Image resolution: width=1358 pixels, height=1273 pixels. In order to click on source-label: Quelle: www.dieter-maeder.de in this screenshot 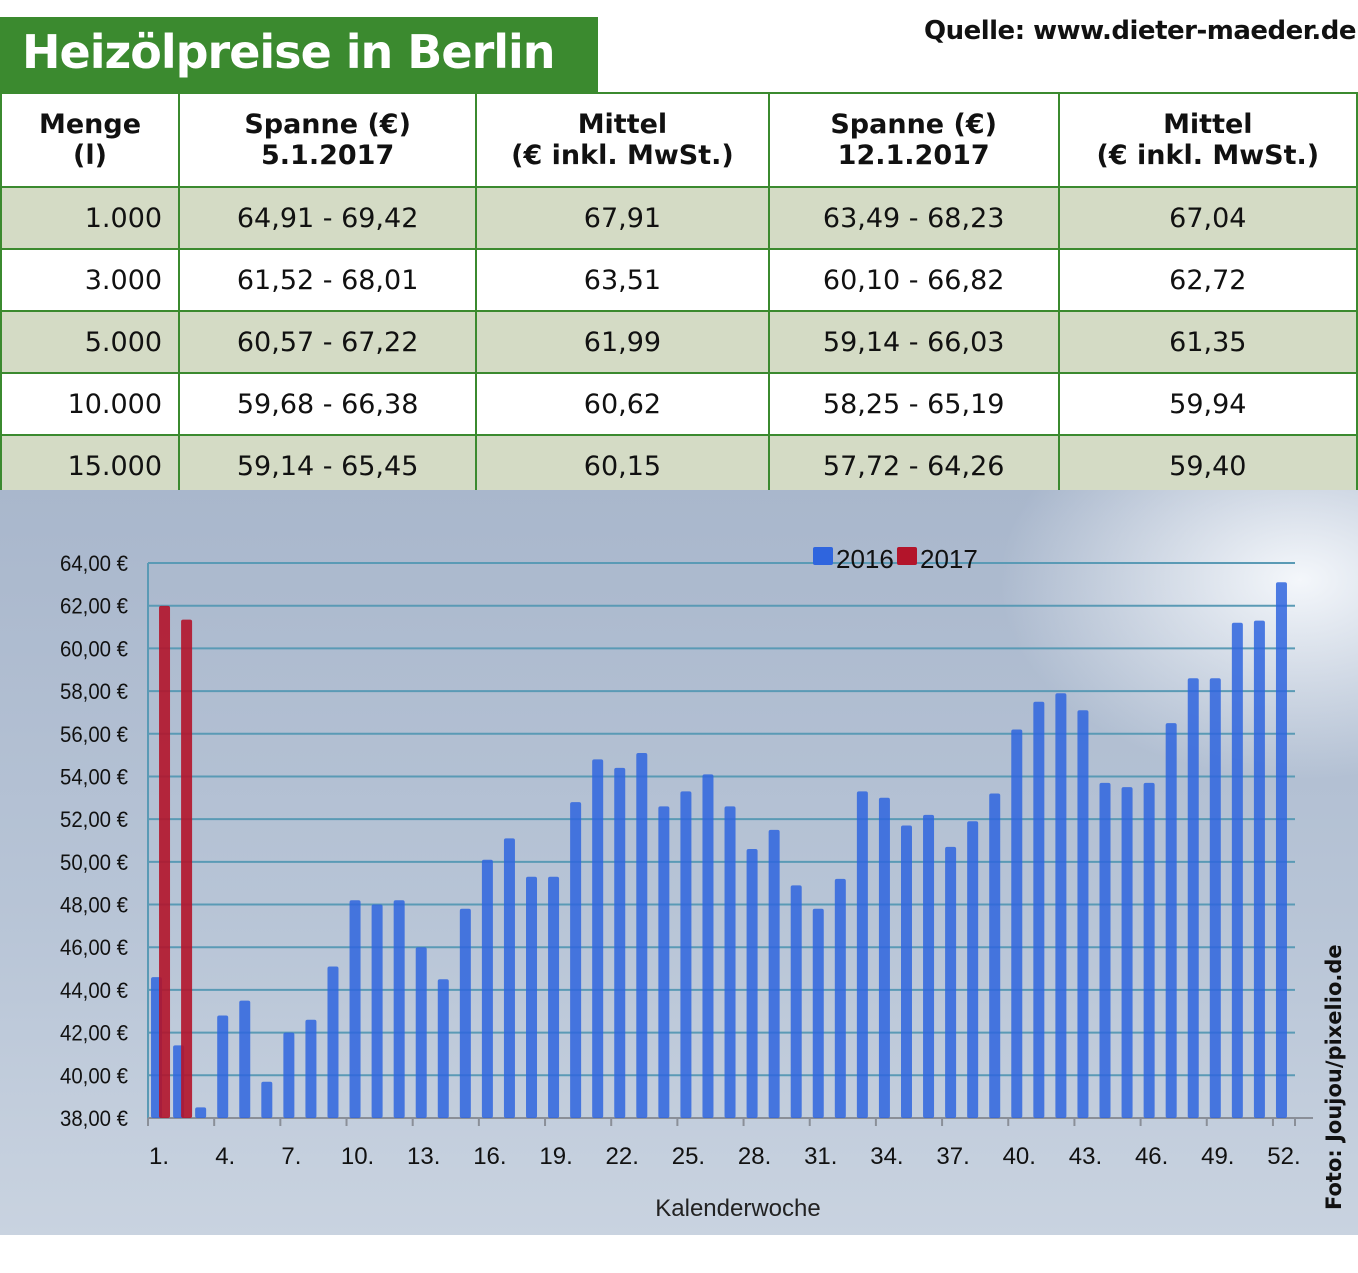, I will do `click(1140, 31)`.